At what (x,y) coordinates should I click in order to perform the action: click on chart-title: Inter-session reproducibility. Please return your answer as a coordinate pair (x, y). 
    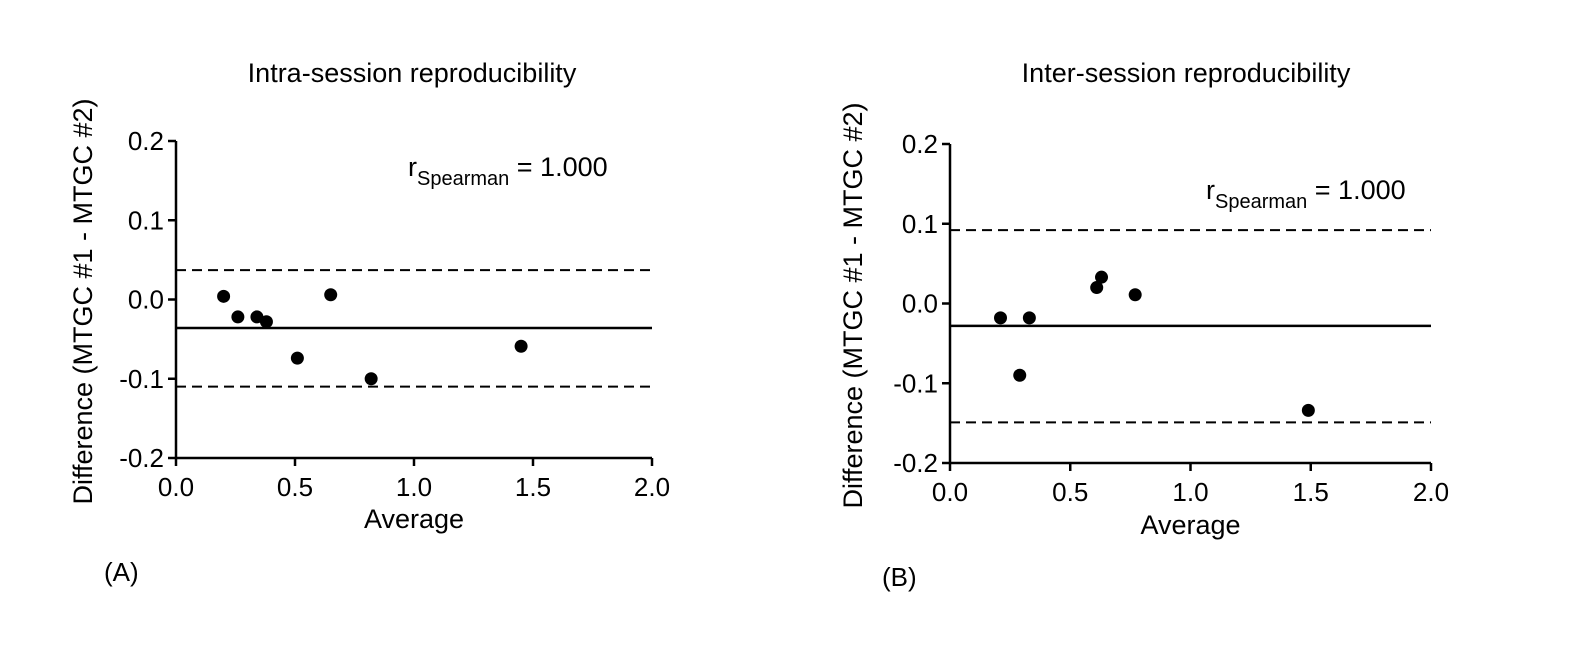
    Looking at the image, I should click on (1186, 73).